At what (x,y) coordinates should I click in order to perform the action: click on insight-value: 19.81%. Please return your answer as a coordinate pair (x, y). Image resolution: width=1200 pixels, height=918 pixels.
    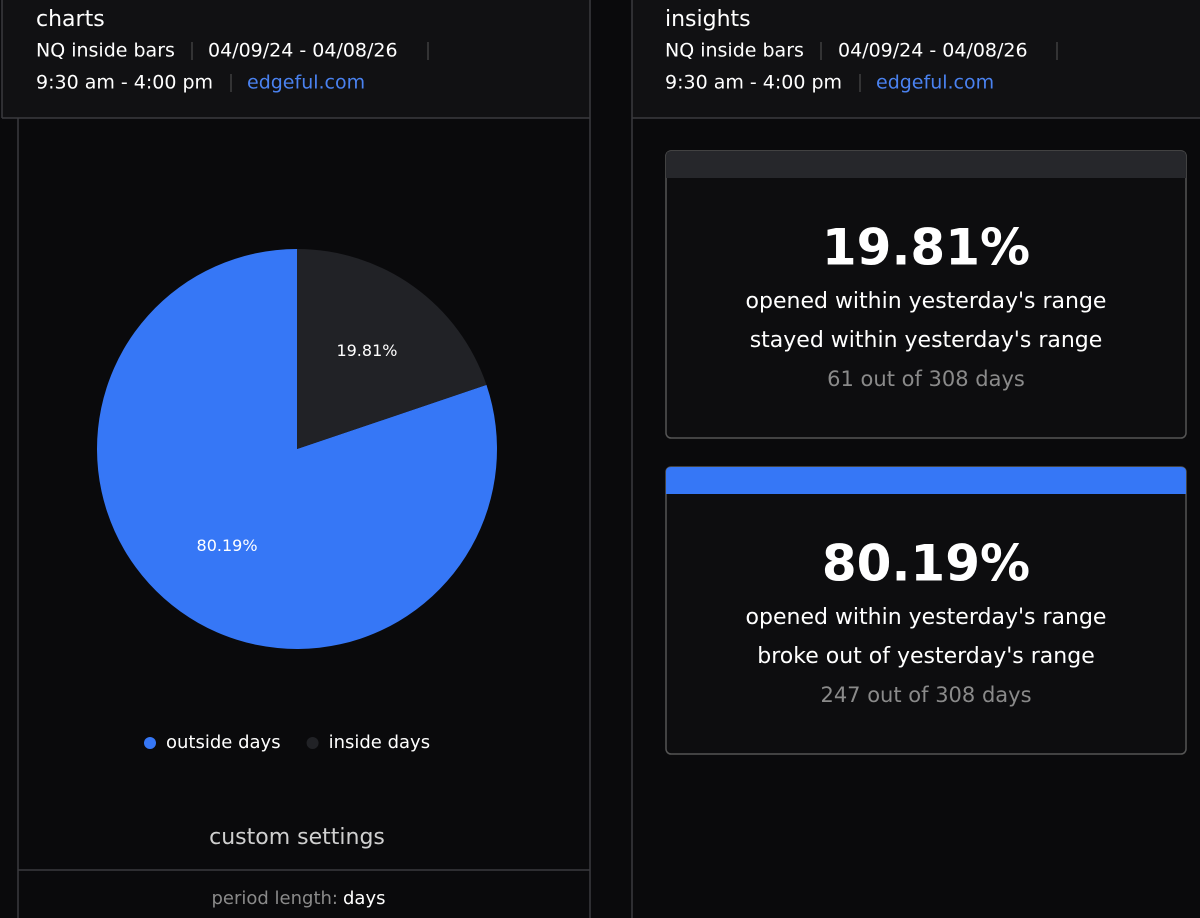
    Looking at the image, I should click on (926, 248).